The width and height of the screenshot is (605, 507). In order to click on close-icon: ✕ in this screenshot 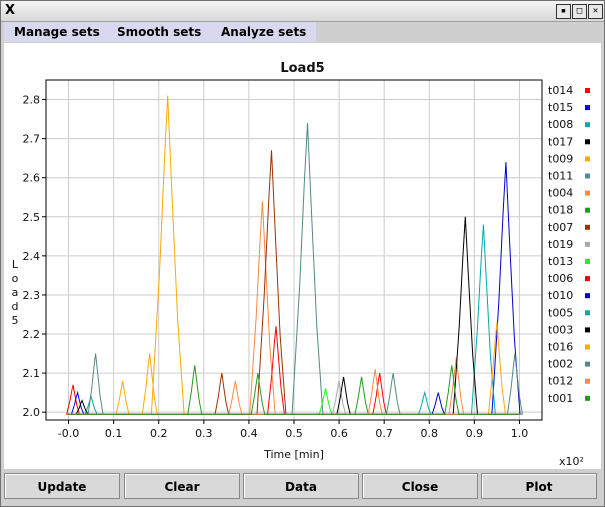, I will do `click(595, 11)`.